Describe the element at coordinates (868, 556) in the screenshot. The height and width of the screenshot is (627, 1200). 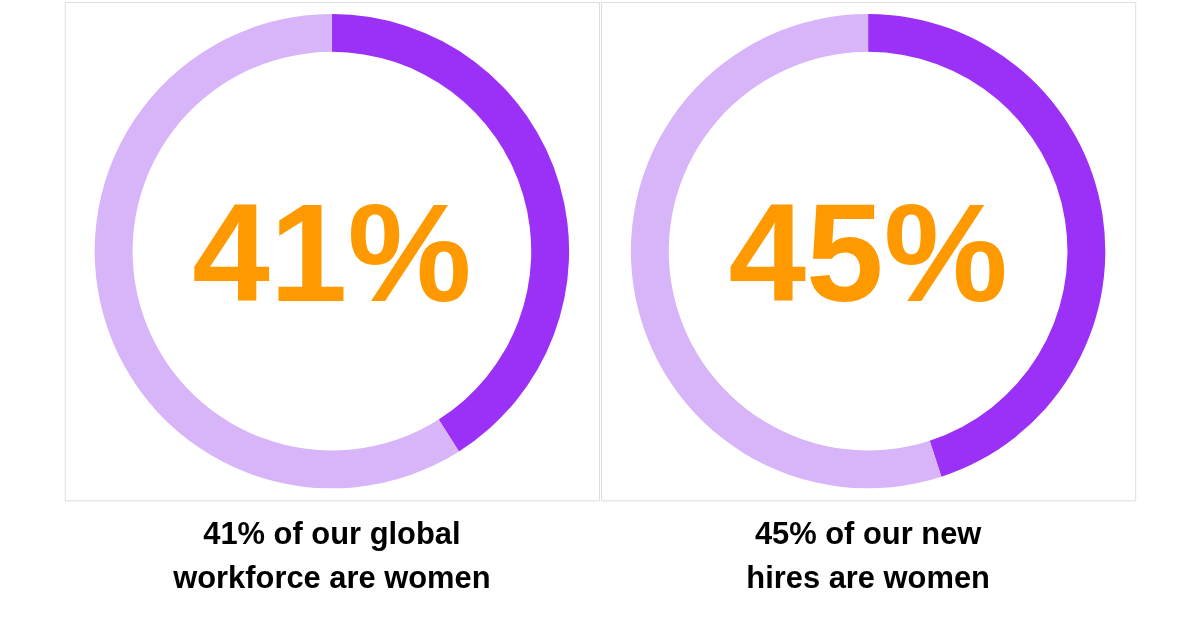
I see `text: 45% of our new hires are women` at that location.